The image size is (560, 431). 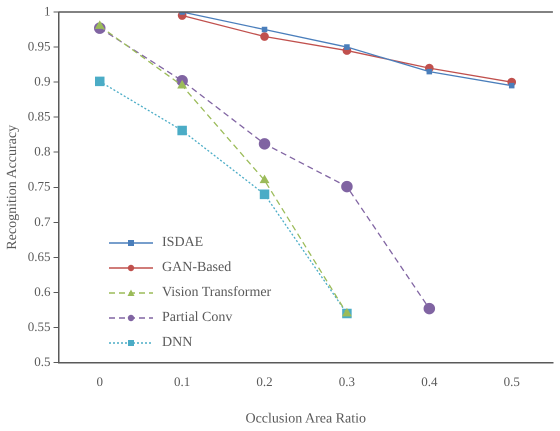 I want to click on y-tick-label: 0.95, so click(x=39, y=46).